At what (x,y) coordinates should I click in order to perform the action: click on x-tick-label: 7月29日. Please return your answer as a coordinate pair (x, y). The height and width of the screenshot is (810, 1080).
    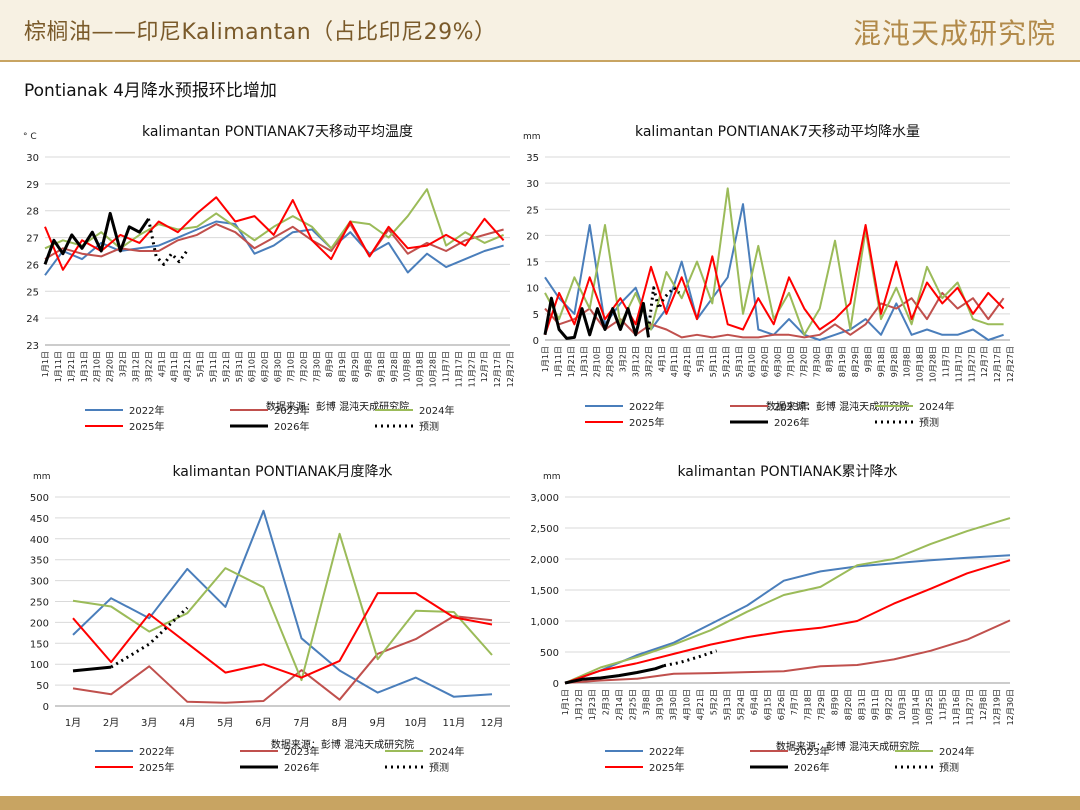
    Looking at the image, I should click on (821, 704).